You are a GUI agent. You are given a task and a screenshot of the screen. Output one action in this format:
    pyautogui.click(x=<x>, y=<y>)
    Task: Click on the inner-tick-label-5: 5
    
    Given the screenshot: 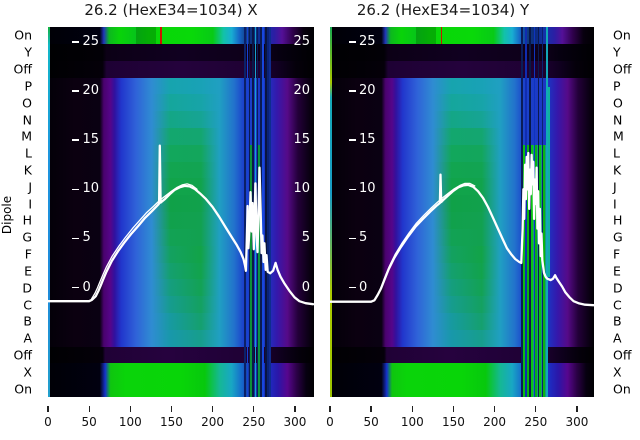 What is the action you would take?
    pyautogui.click(x=363, y=238)
    